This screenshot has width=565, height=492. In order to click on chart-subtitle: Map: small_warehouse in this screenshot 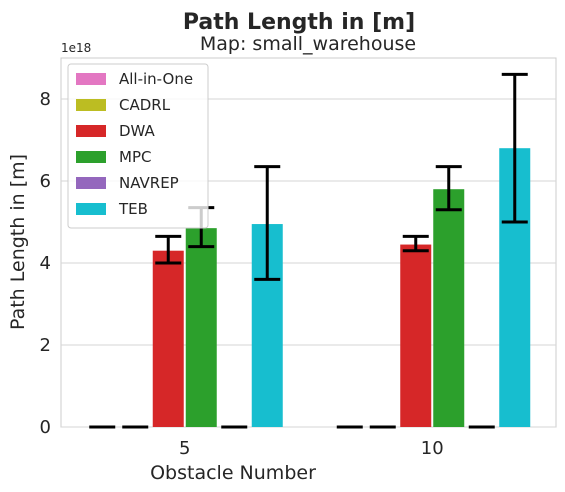, I will do `click(308, 44)`.